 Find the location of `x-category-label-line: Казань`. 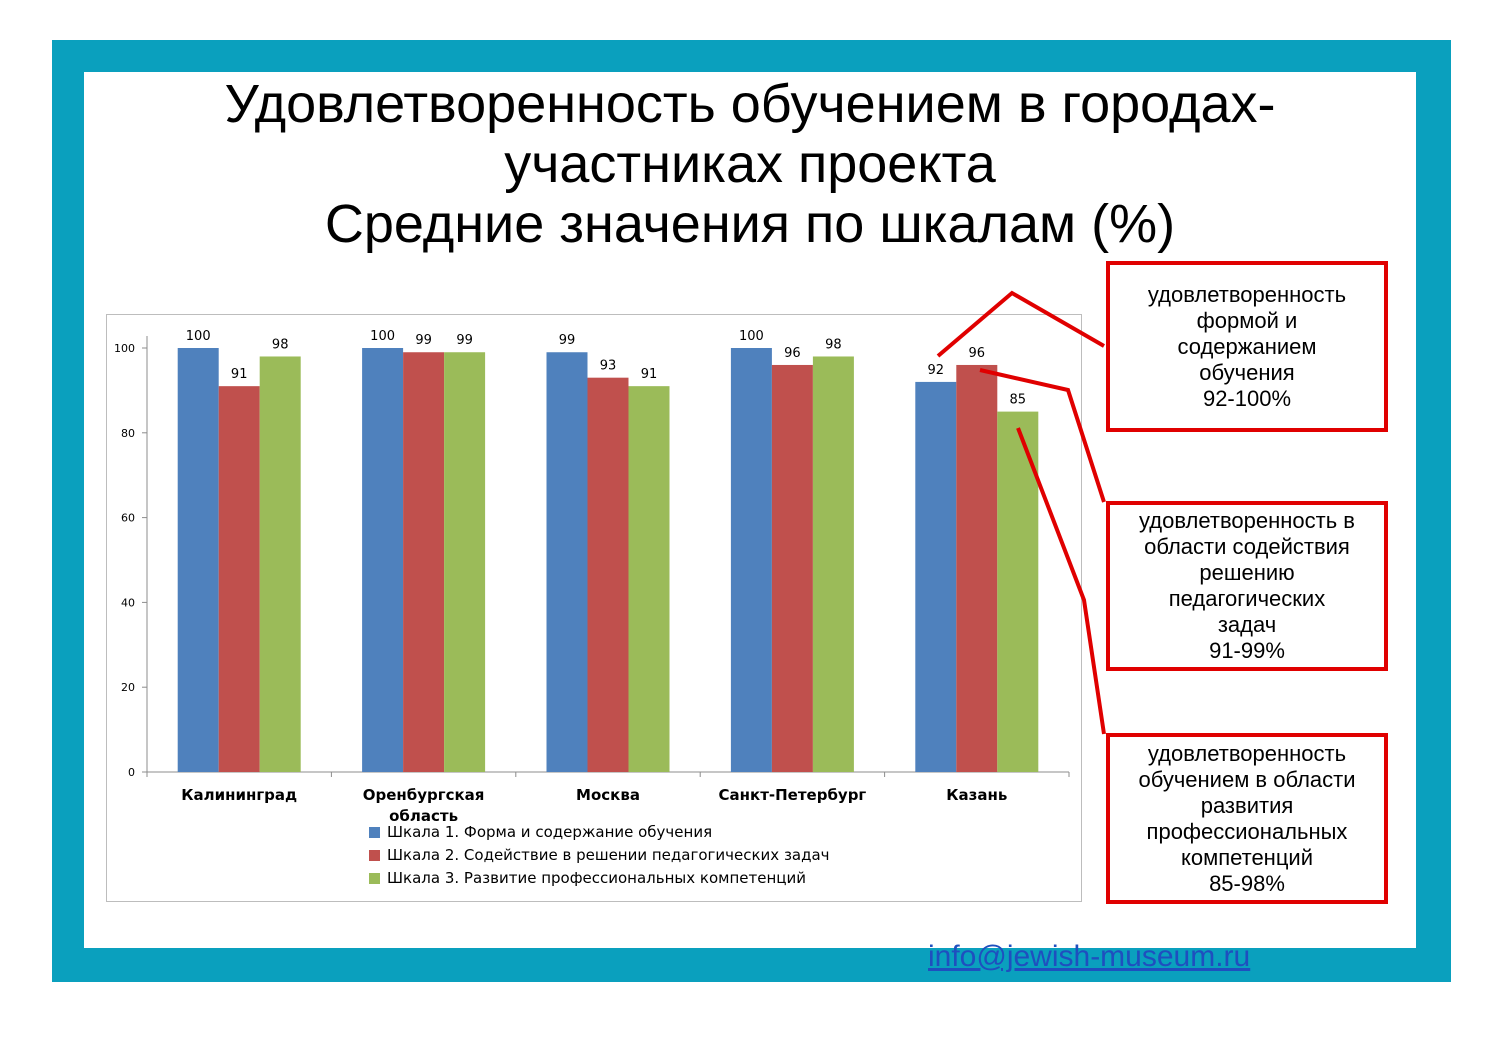

x-category-label-line: Казань is located at coordinates (976, 795).